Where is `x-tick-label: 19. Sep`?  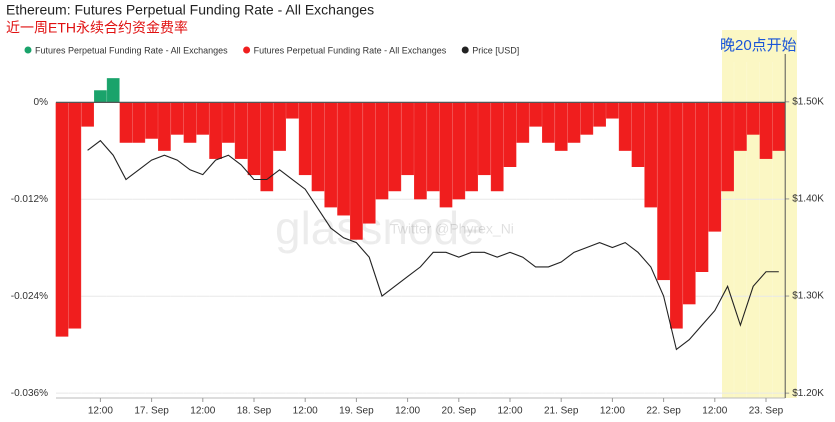
x-tick-label: 19. Sep is located at coordinates (356, 411).